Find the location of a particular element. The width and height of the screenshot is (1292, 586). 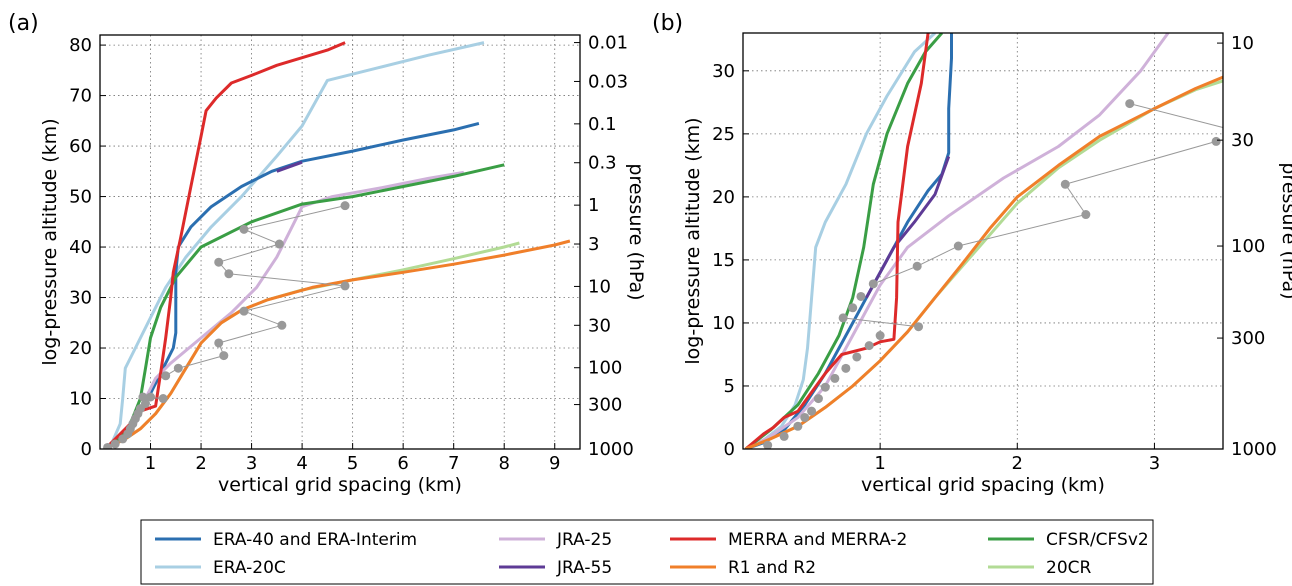

x-tick-label: 9 is located at coordinates (554, 463).